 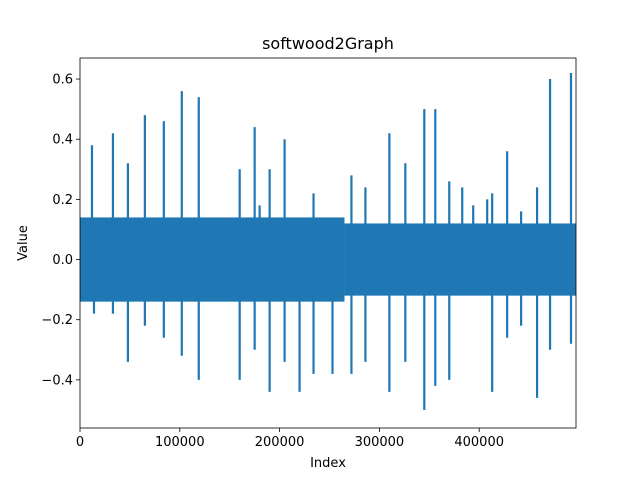 What do you see at coordinates (180, 442) in the screenshot?
I see `x-tick-label-1: 100000` at bounding box center [180, 442].